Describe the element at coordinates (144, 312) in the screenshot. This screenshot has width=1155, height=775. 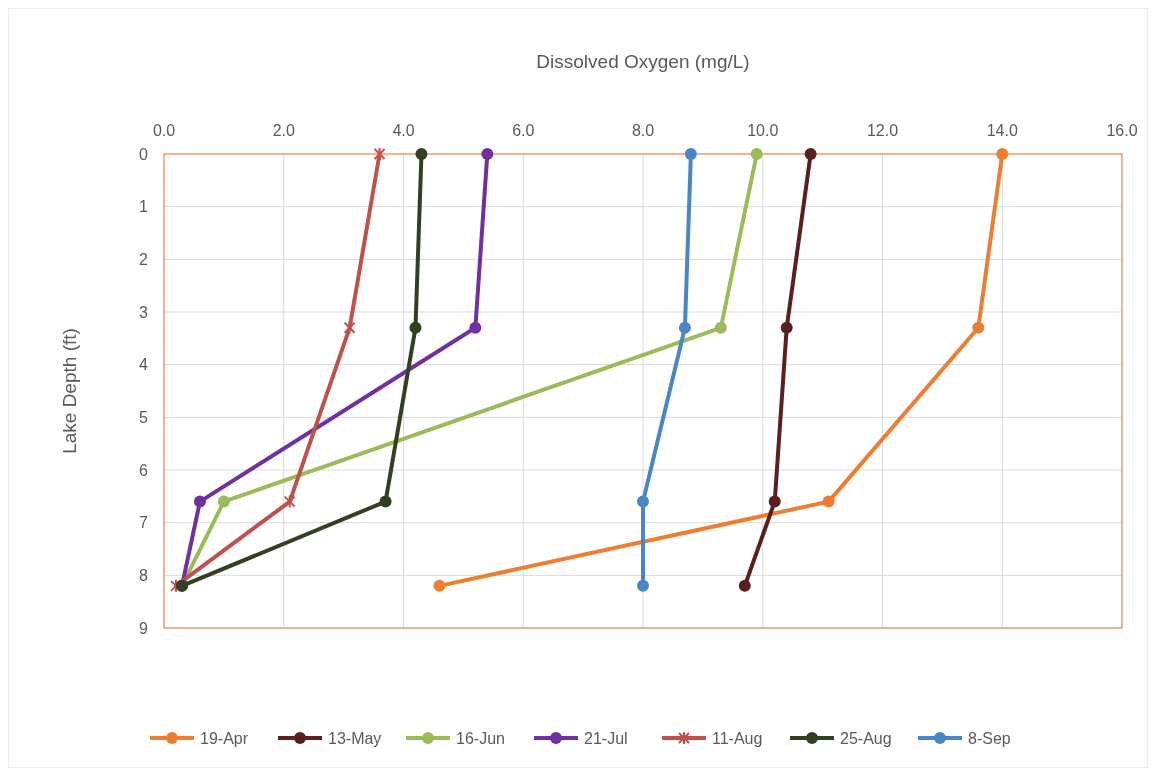
I see `y-tick-label: 3` at that location.